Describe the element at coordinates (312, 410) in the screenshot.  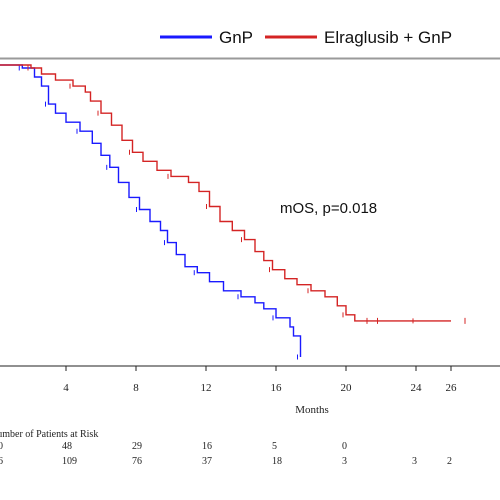
I see `x-axis-title: Months` at that location.